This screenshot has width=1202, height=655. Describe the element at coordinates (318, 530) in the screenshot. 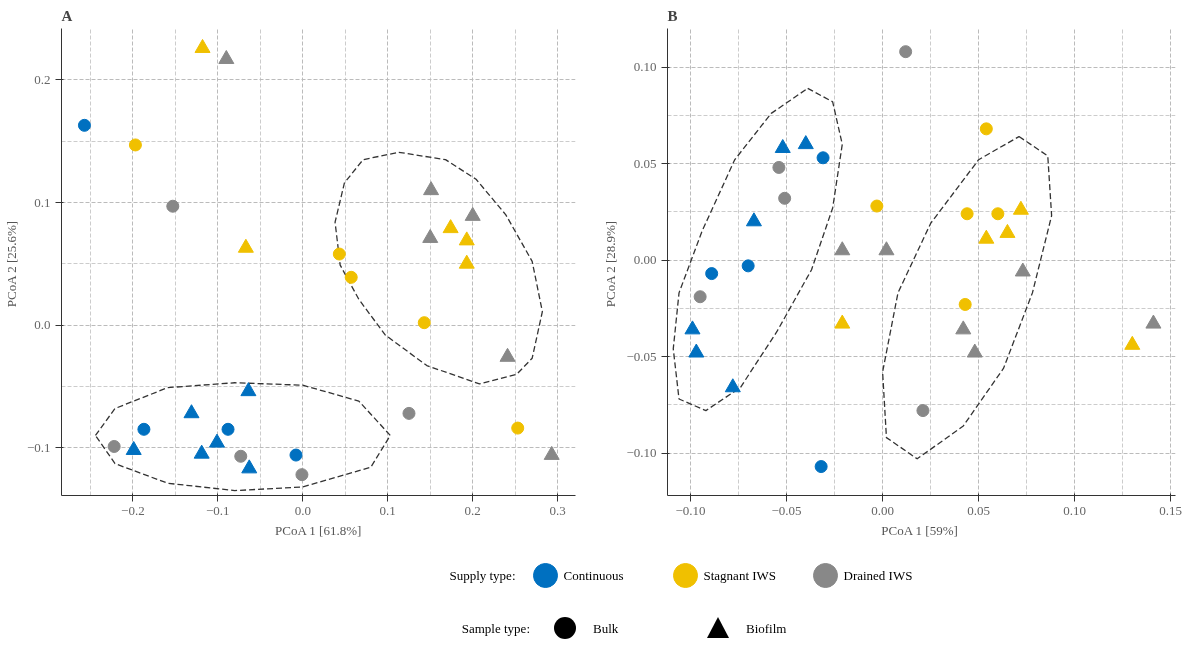

I see `x-axis-title: PCoA 1 [61.8%]` at that location.